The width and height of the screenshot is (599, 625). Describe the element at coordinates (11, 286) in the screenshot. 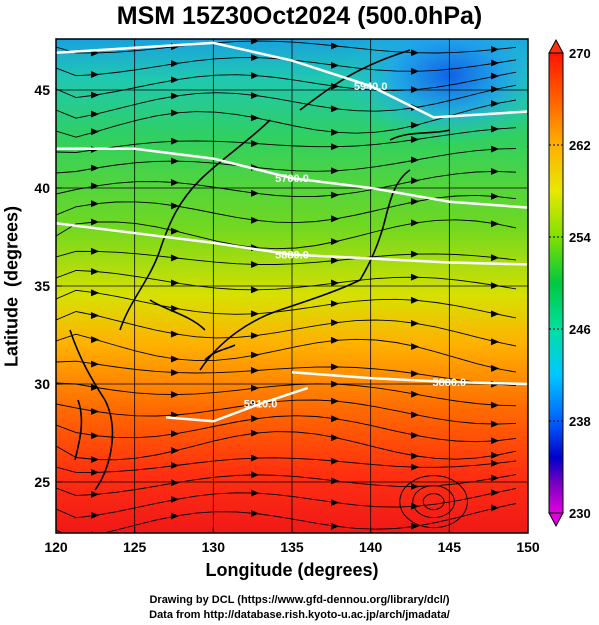

I see `y-axis-title: Latitude (degrees)` at that location.